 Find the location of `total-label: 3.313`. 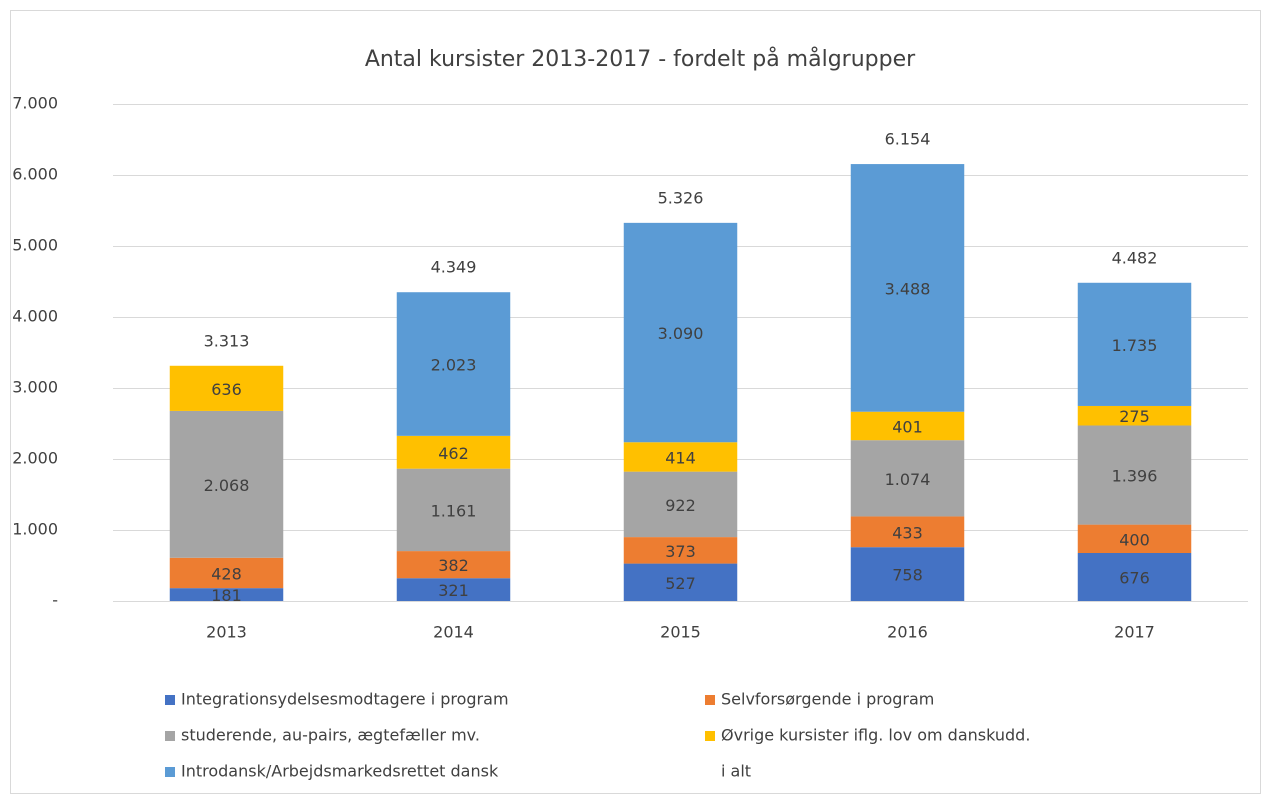

total-label: 3.313 is located at coordinates (227, 340).